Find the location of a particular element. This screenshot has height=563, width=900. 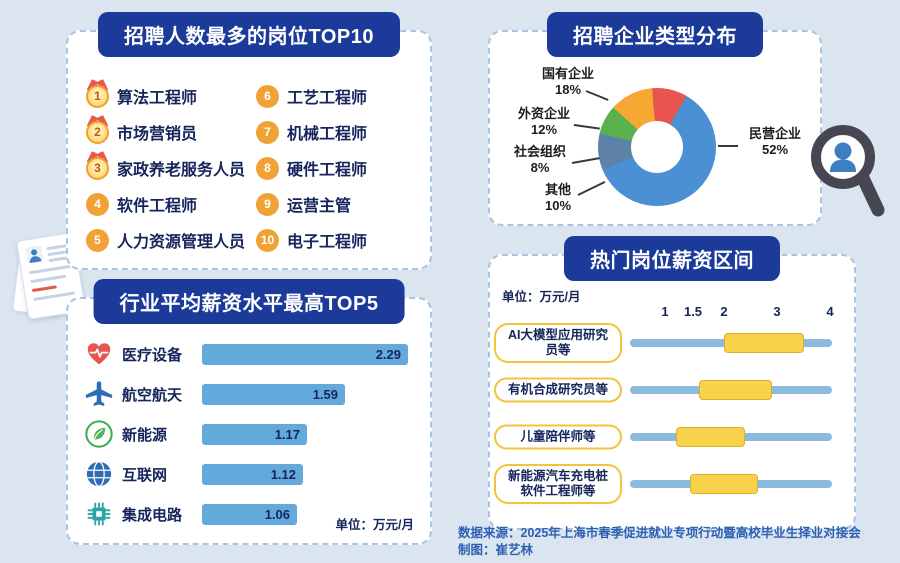

rank-badge: 6 is located at coordinates (267, 96).